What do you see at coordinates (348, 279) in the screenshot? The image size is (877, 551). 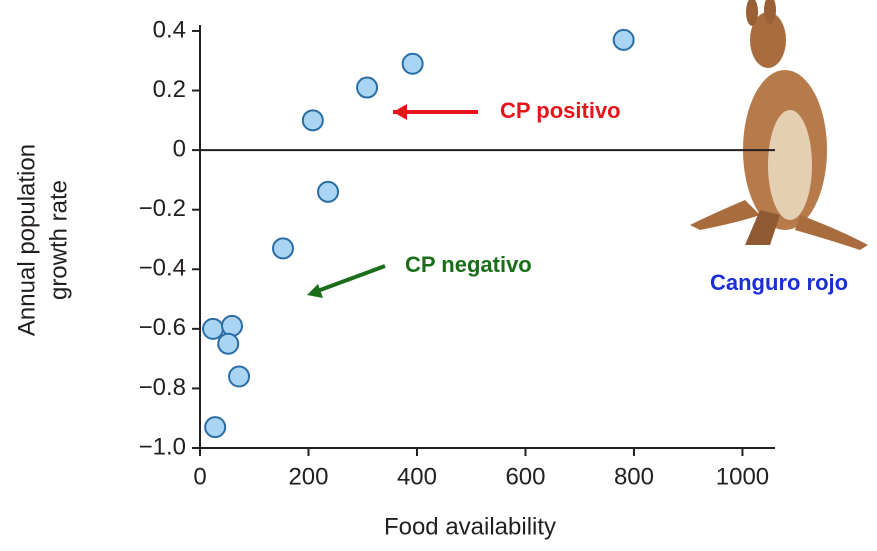 I see `arrow` at bounding box center [348, 279].